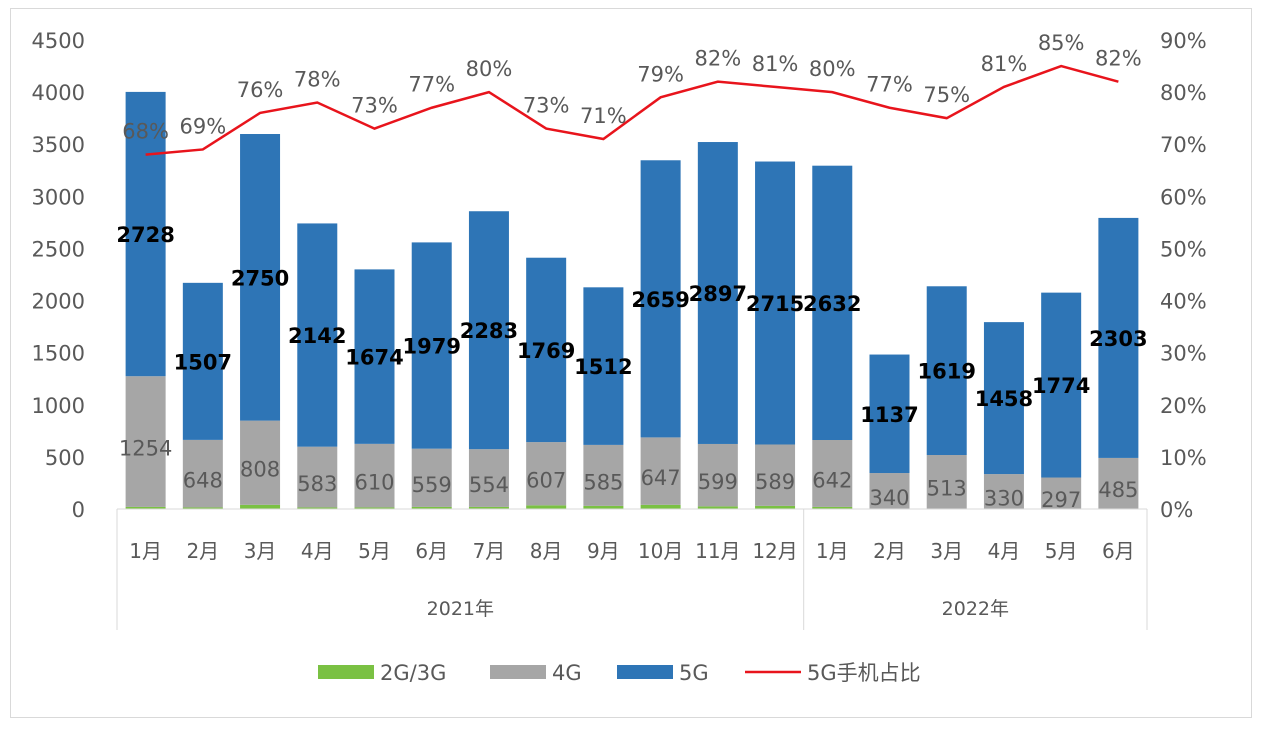 The height and width of the screenshot is (735, 1263). I want to click on data-label-5g: 1512, so click(603, 367).